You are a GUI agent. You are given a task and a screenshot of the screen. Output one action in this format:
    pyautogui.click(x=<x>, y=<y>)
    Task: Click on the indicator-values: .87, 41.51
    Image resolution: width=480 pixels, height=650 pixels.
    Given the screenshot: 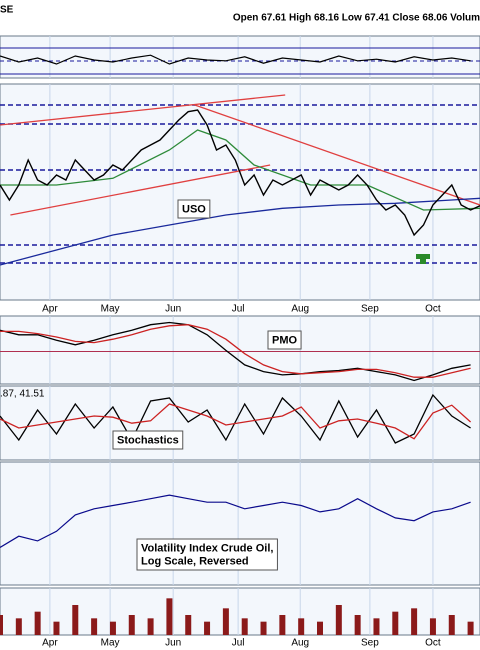 What is the action you would take?
    pyautogui.click(x=22, y=394)
    